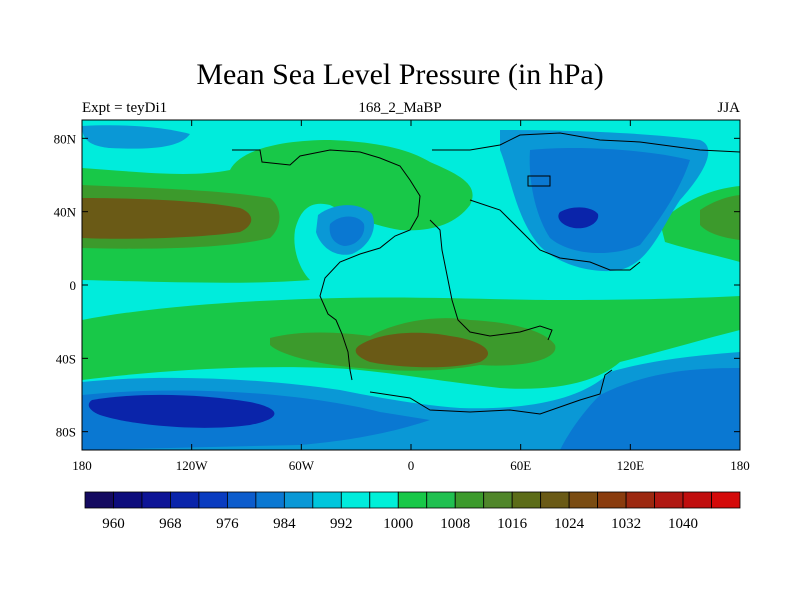 The height and width of the screenshot is (600, 800). Describe the element at coordinates (125, 108) in the screenshot. I see `experiment-label: Expt = teyDi1` at that location.